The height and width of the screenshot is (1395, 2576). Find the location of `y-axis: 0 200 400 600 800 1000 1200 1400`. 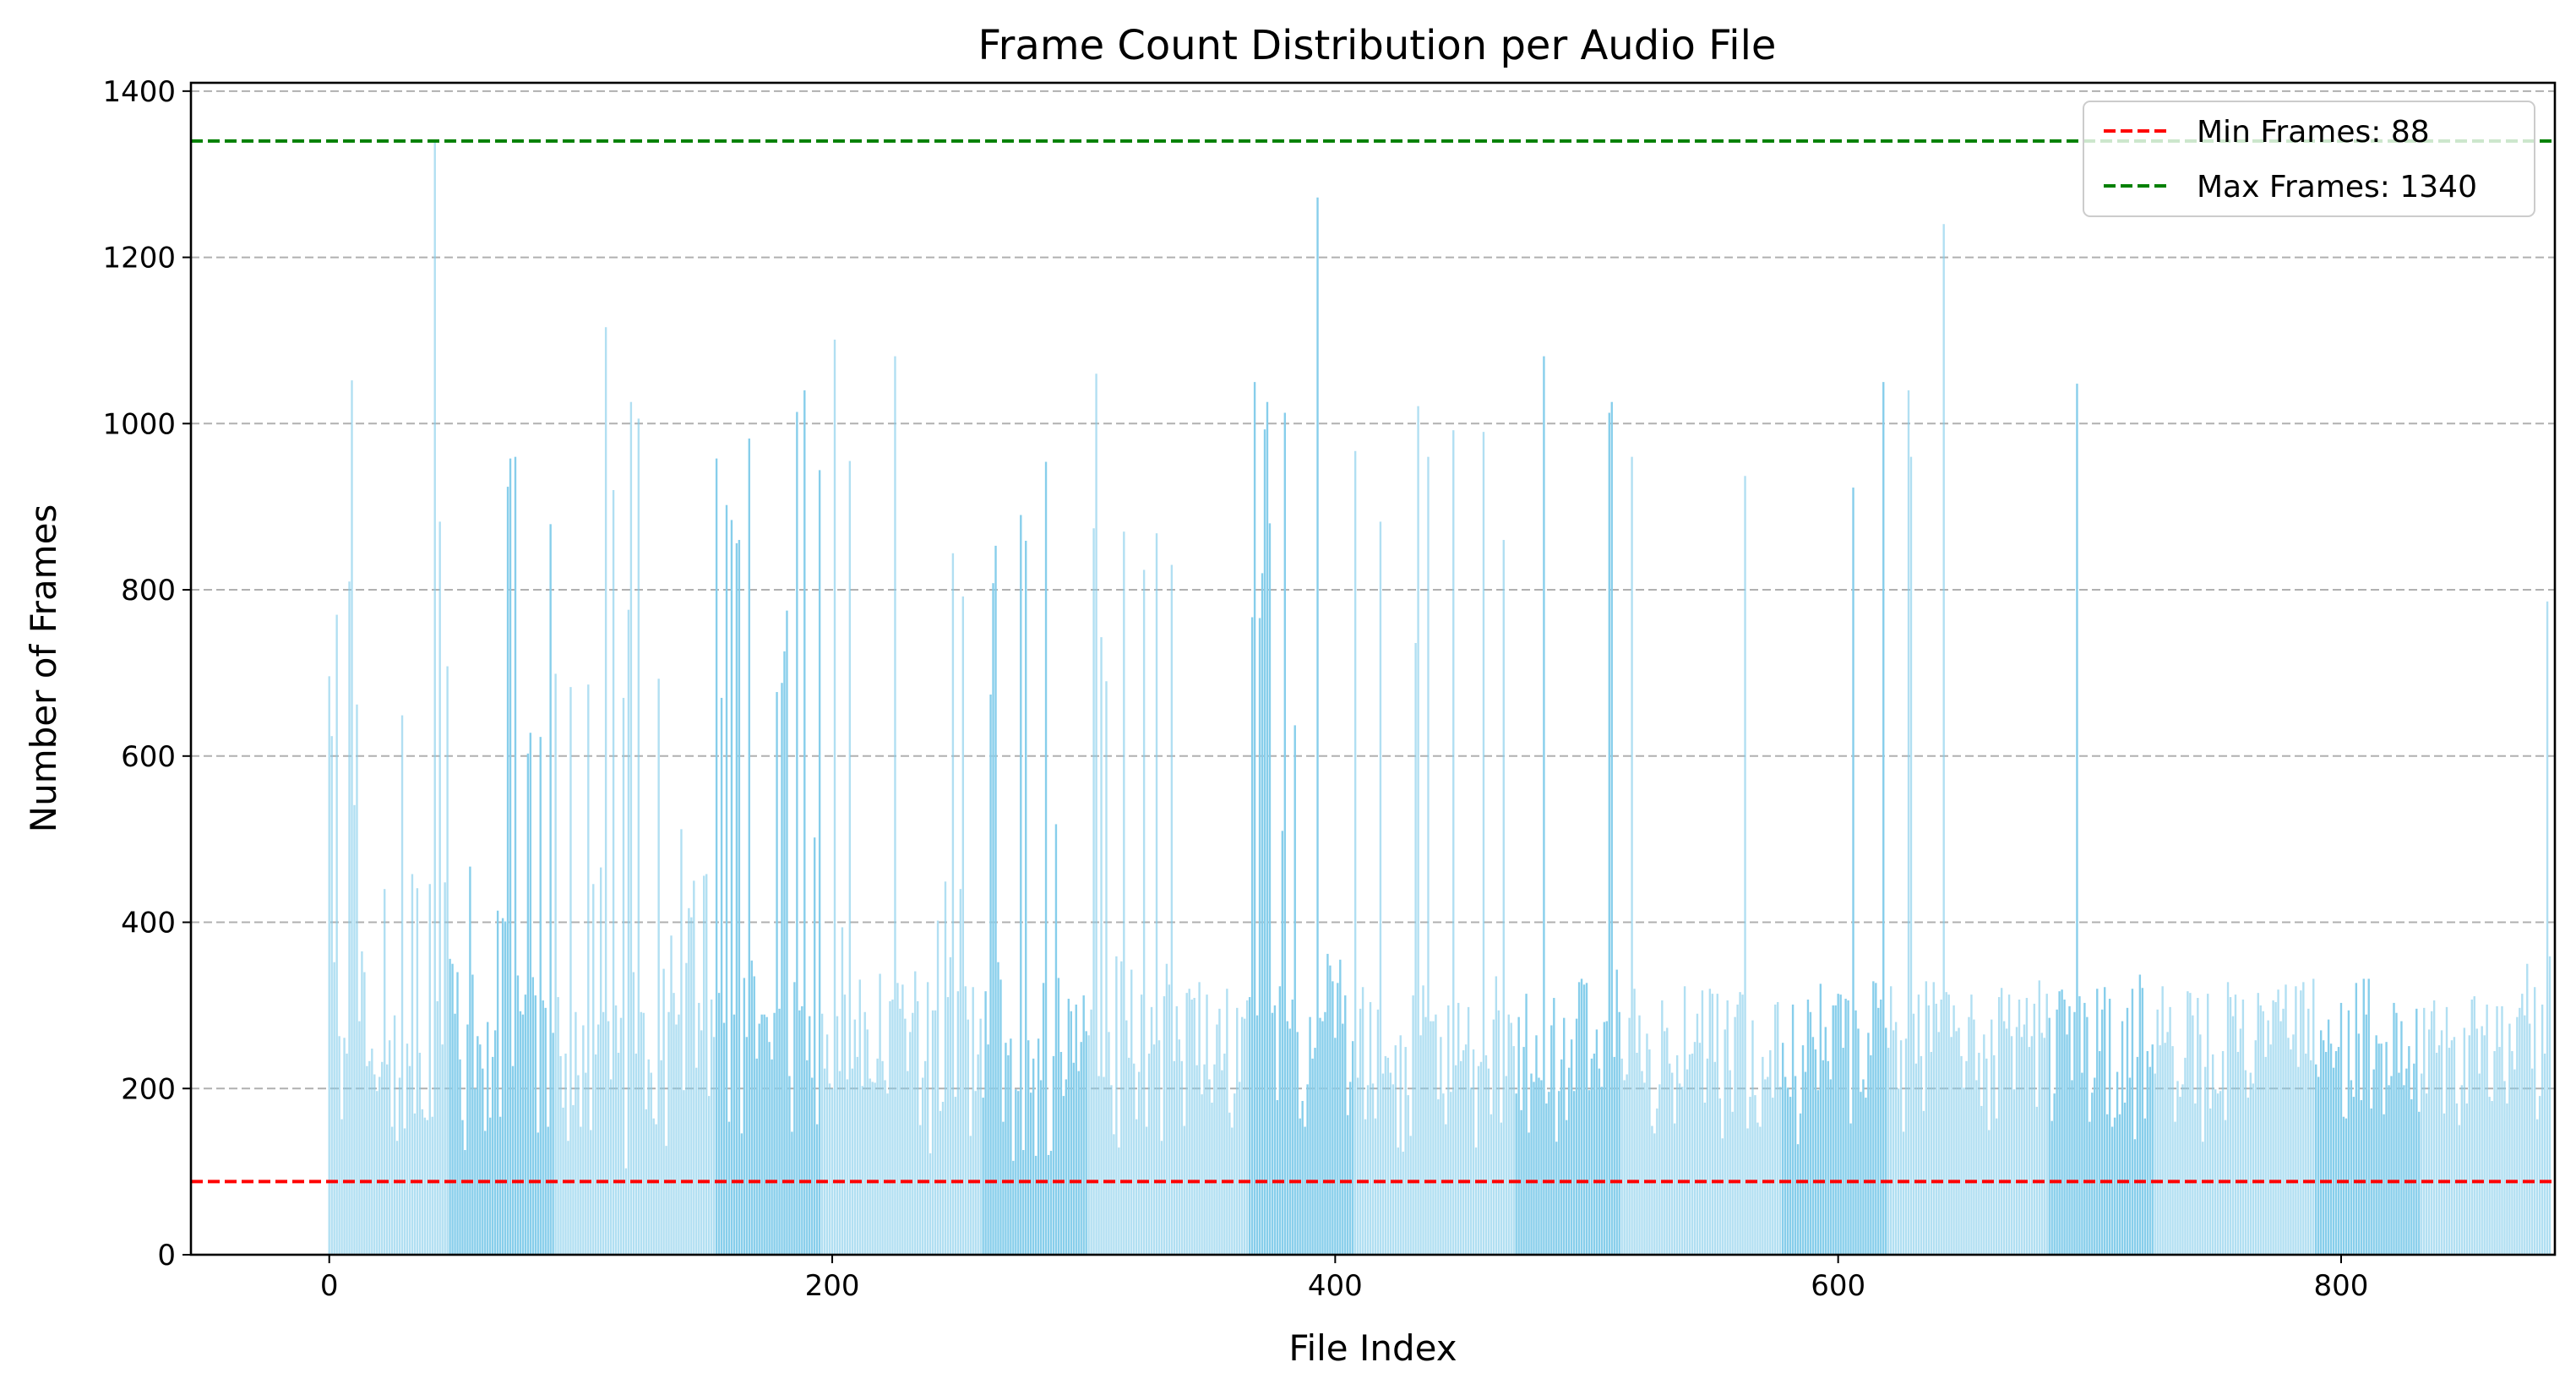

y-axis: 0 200 400 600 800 1000 1200 1400 is located at coordinates (146, 673).